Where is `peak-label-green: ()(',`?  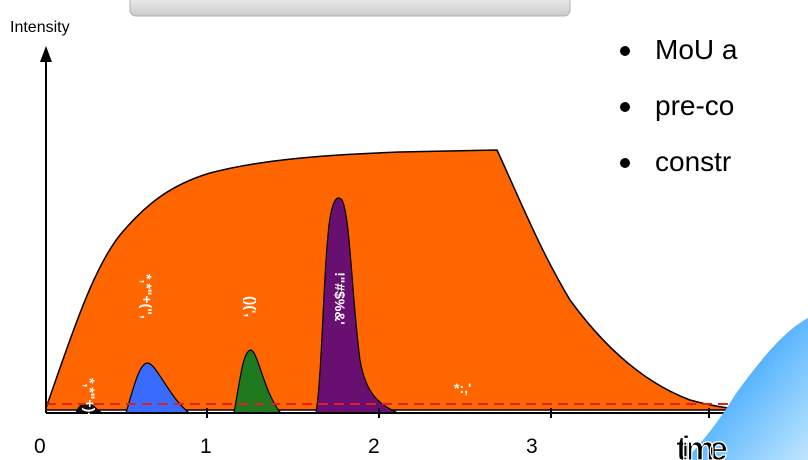
peak-label-green: ()(', is located at coordinates (251, 306).